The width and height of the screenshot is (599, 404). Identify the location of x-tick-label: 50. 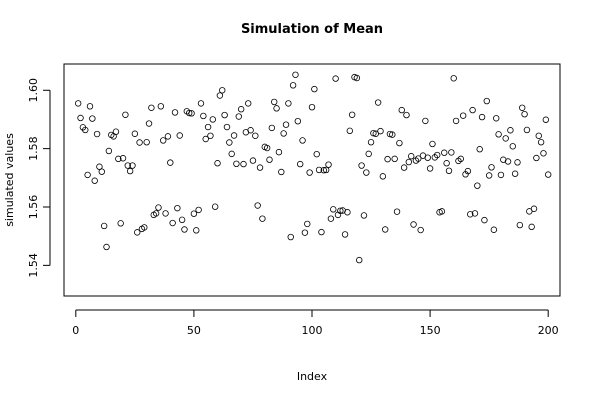
(194, 330).